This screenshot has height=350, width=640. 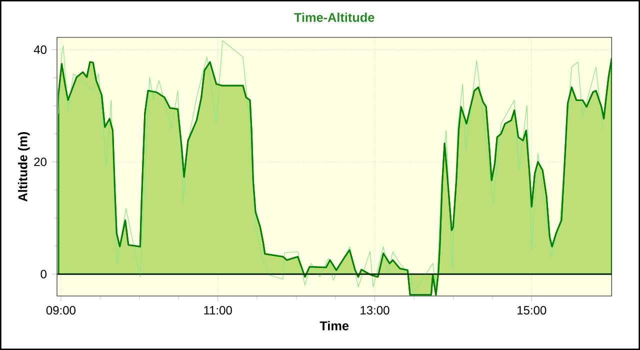 What do you see at coordinates (334, 325) in the screenshot?
I see `x-axis-title: Time` at bounding box center [334, 325].